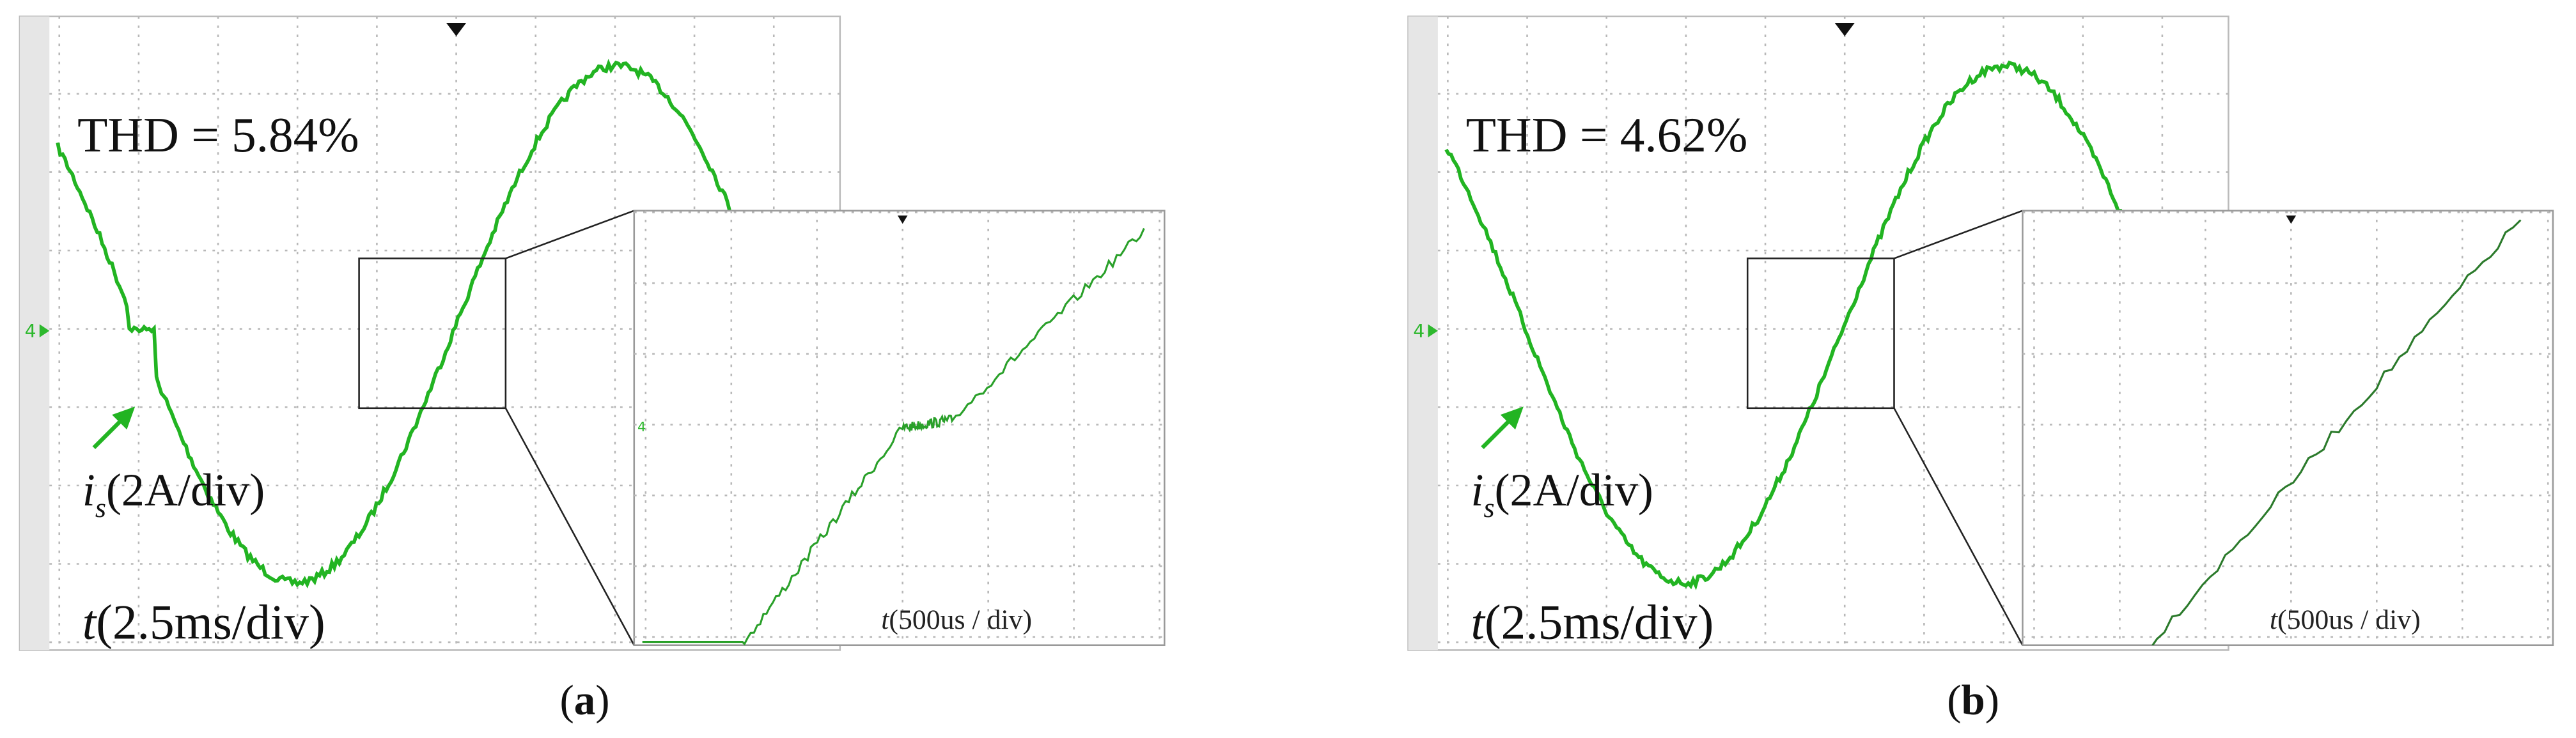  I want to click on caption: (a), so click(584, 700).